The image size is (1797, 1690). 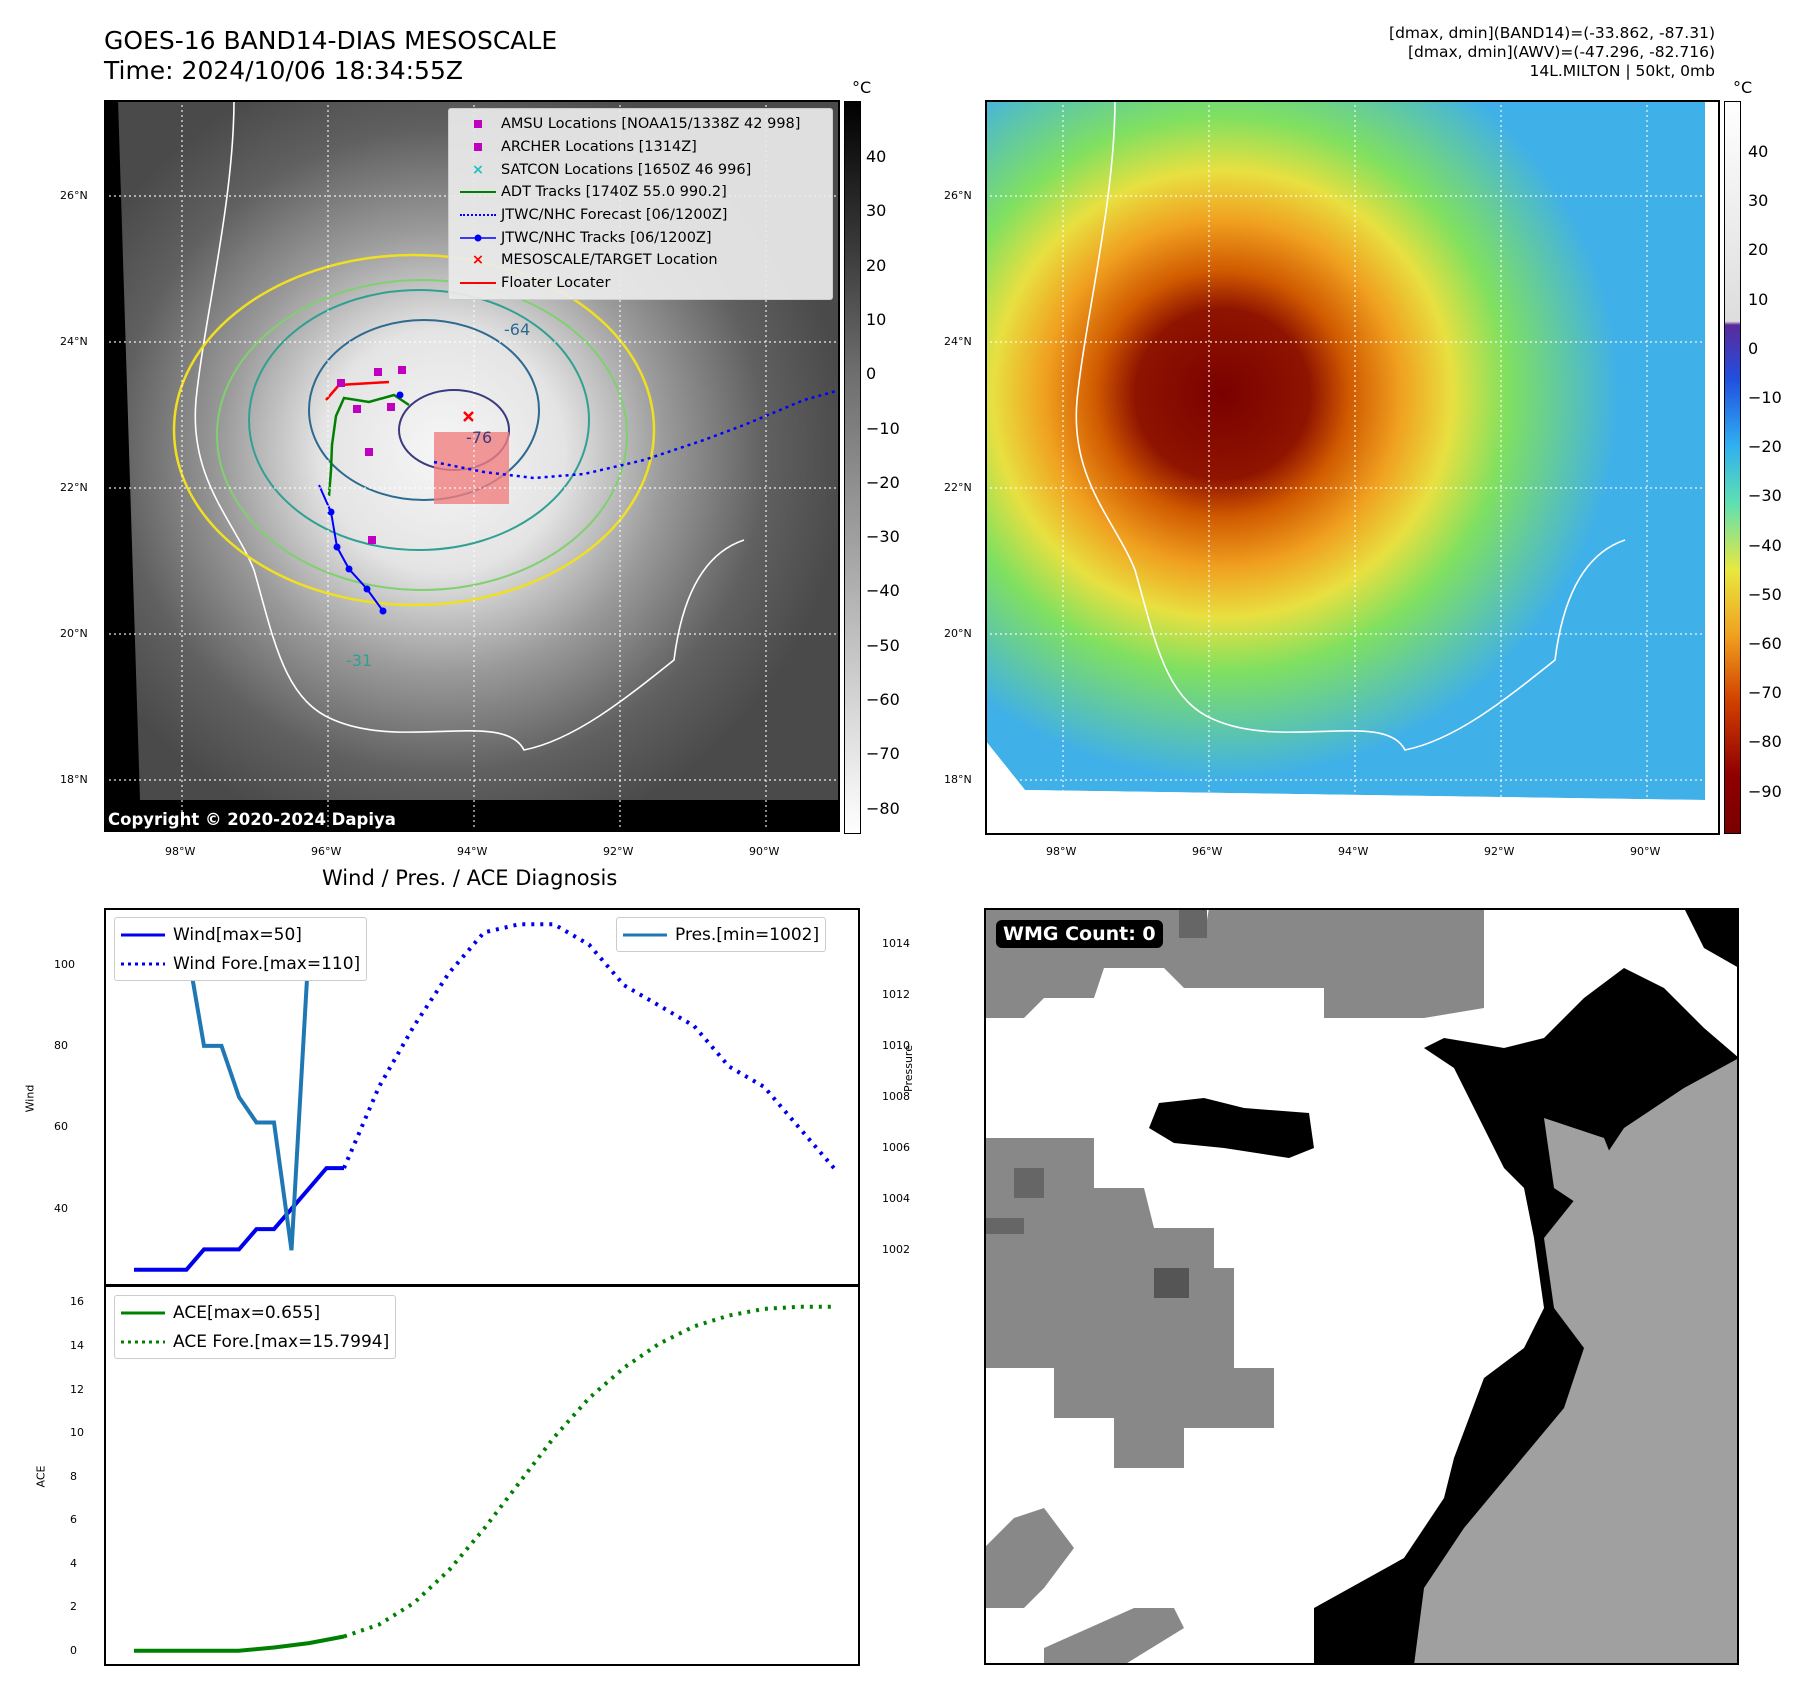 What do you see at coordinates (1207, 851) in the screenshot?
I see `lon-tick: 96°W` at bounding box center [1207, 851].